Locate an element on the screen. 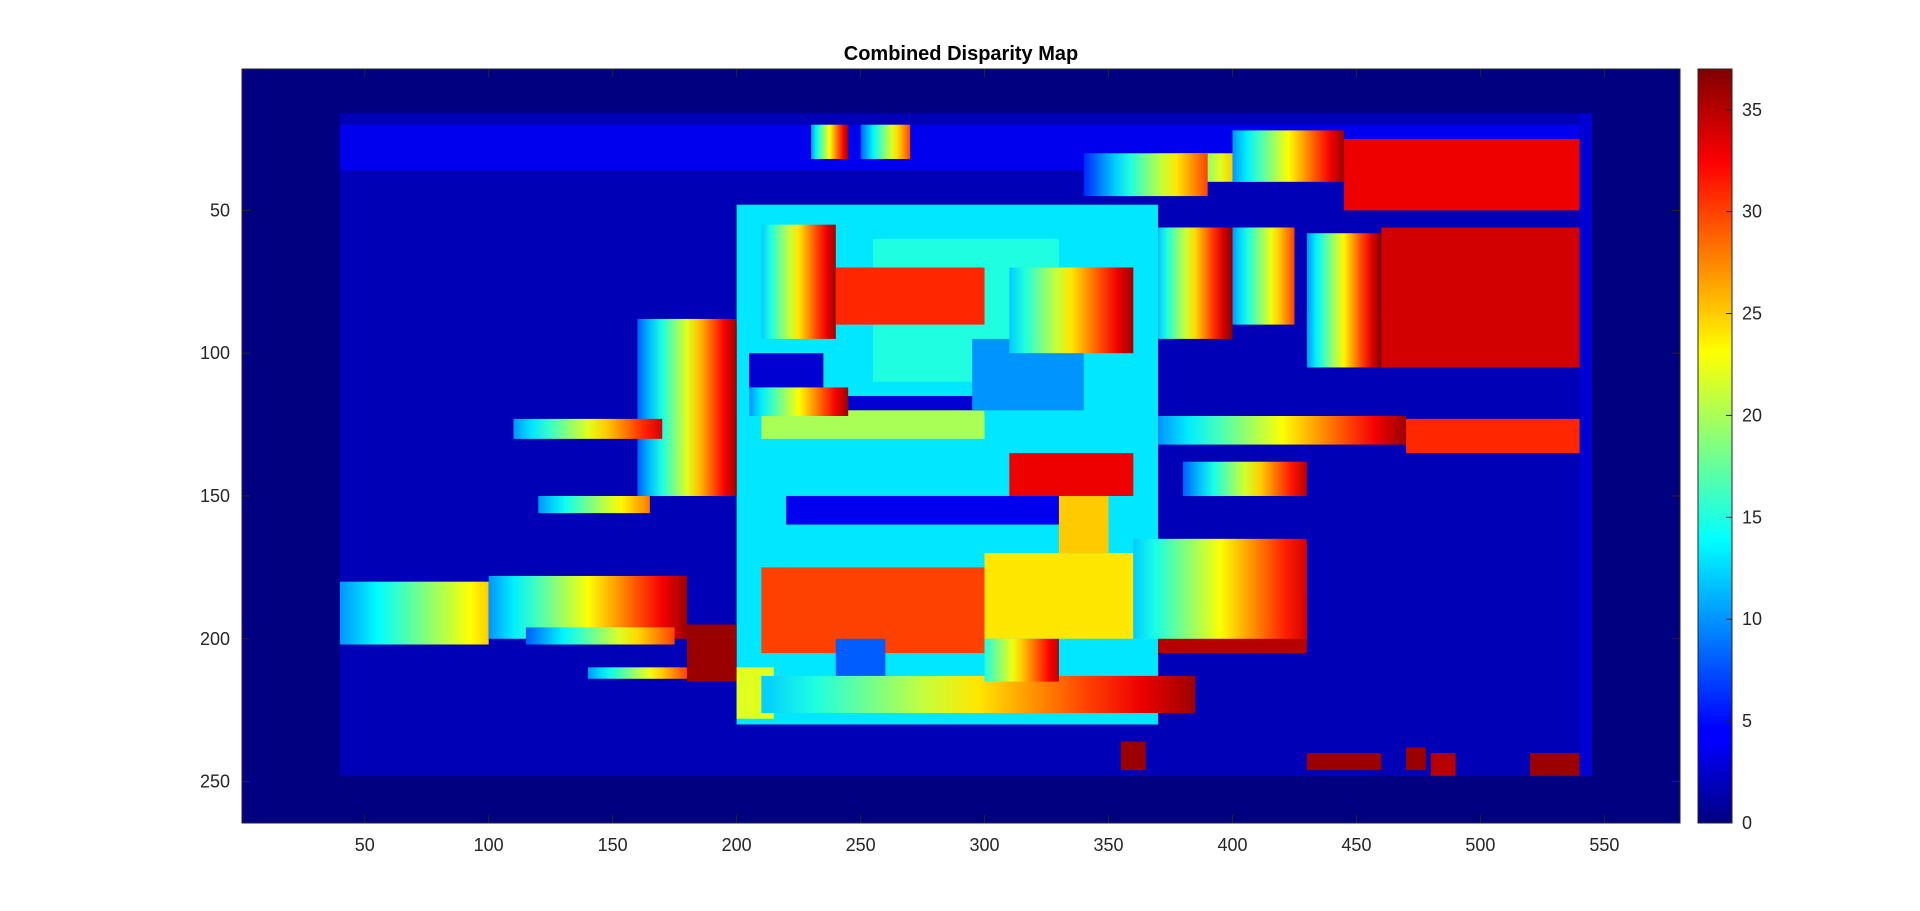 The width and height of the screenshot is (1920, 911). x-tick-label-250: 250 is located at coordinates (861, 845).